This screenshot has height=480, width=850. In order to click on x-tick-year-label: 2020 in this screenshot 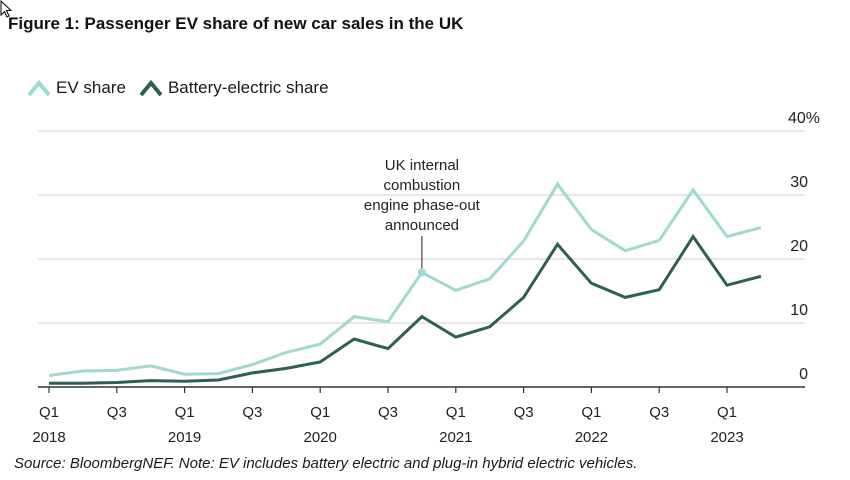, I will do `click(320, 437)`.